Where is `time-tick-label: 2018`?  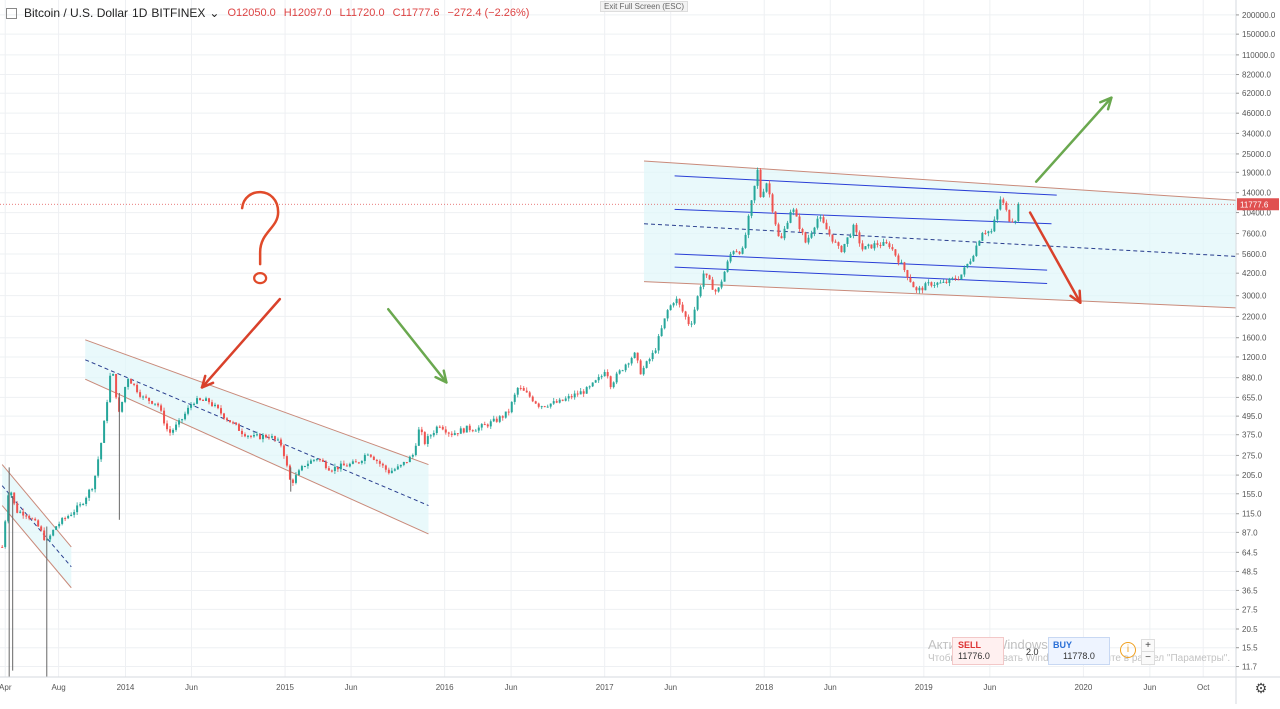
time-tick-label: 2018 is located at coordinates (764, 687).